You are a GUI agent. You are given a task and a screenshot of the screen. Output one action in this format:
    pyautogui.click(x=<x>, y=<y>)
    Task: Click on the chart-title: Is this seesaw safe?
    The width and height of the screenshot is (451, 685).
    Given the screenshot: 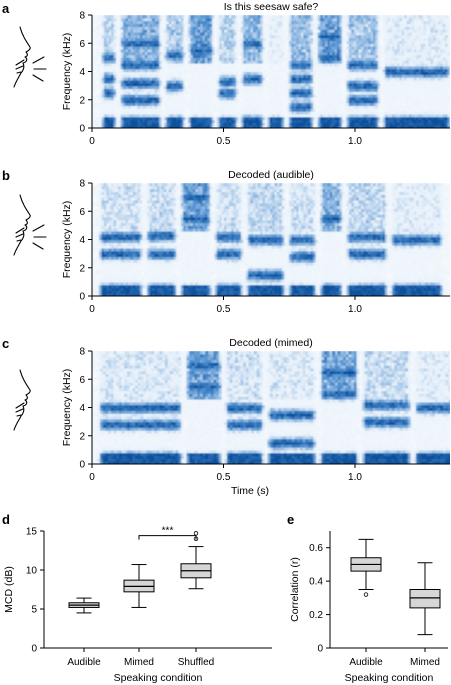 What is the action you would take?
    pyautogui.click(x=271, y=7)
    